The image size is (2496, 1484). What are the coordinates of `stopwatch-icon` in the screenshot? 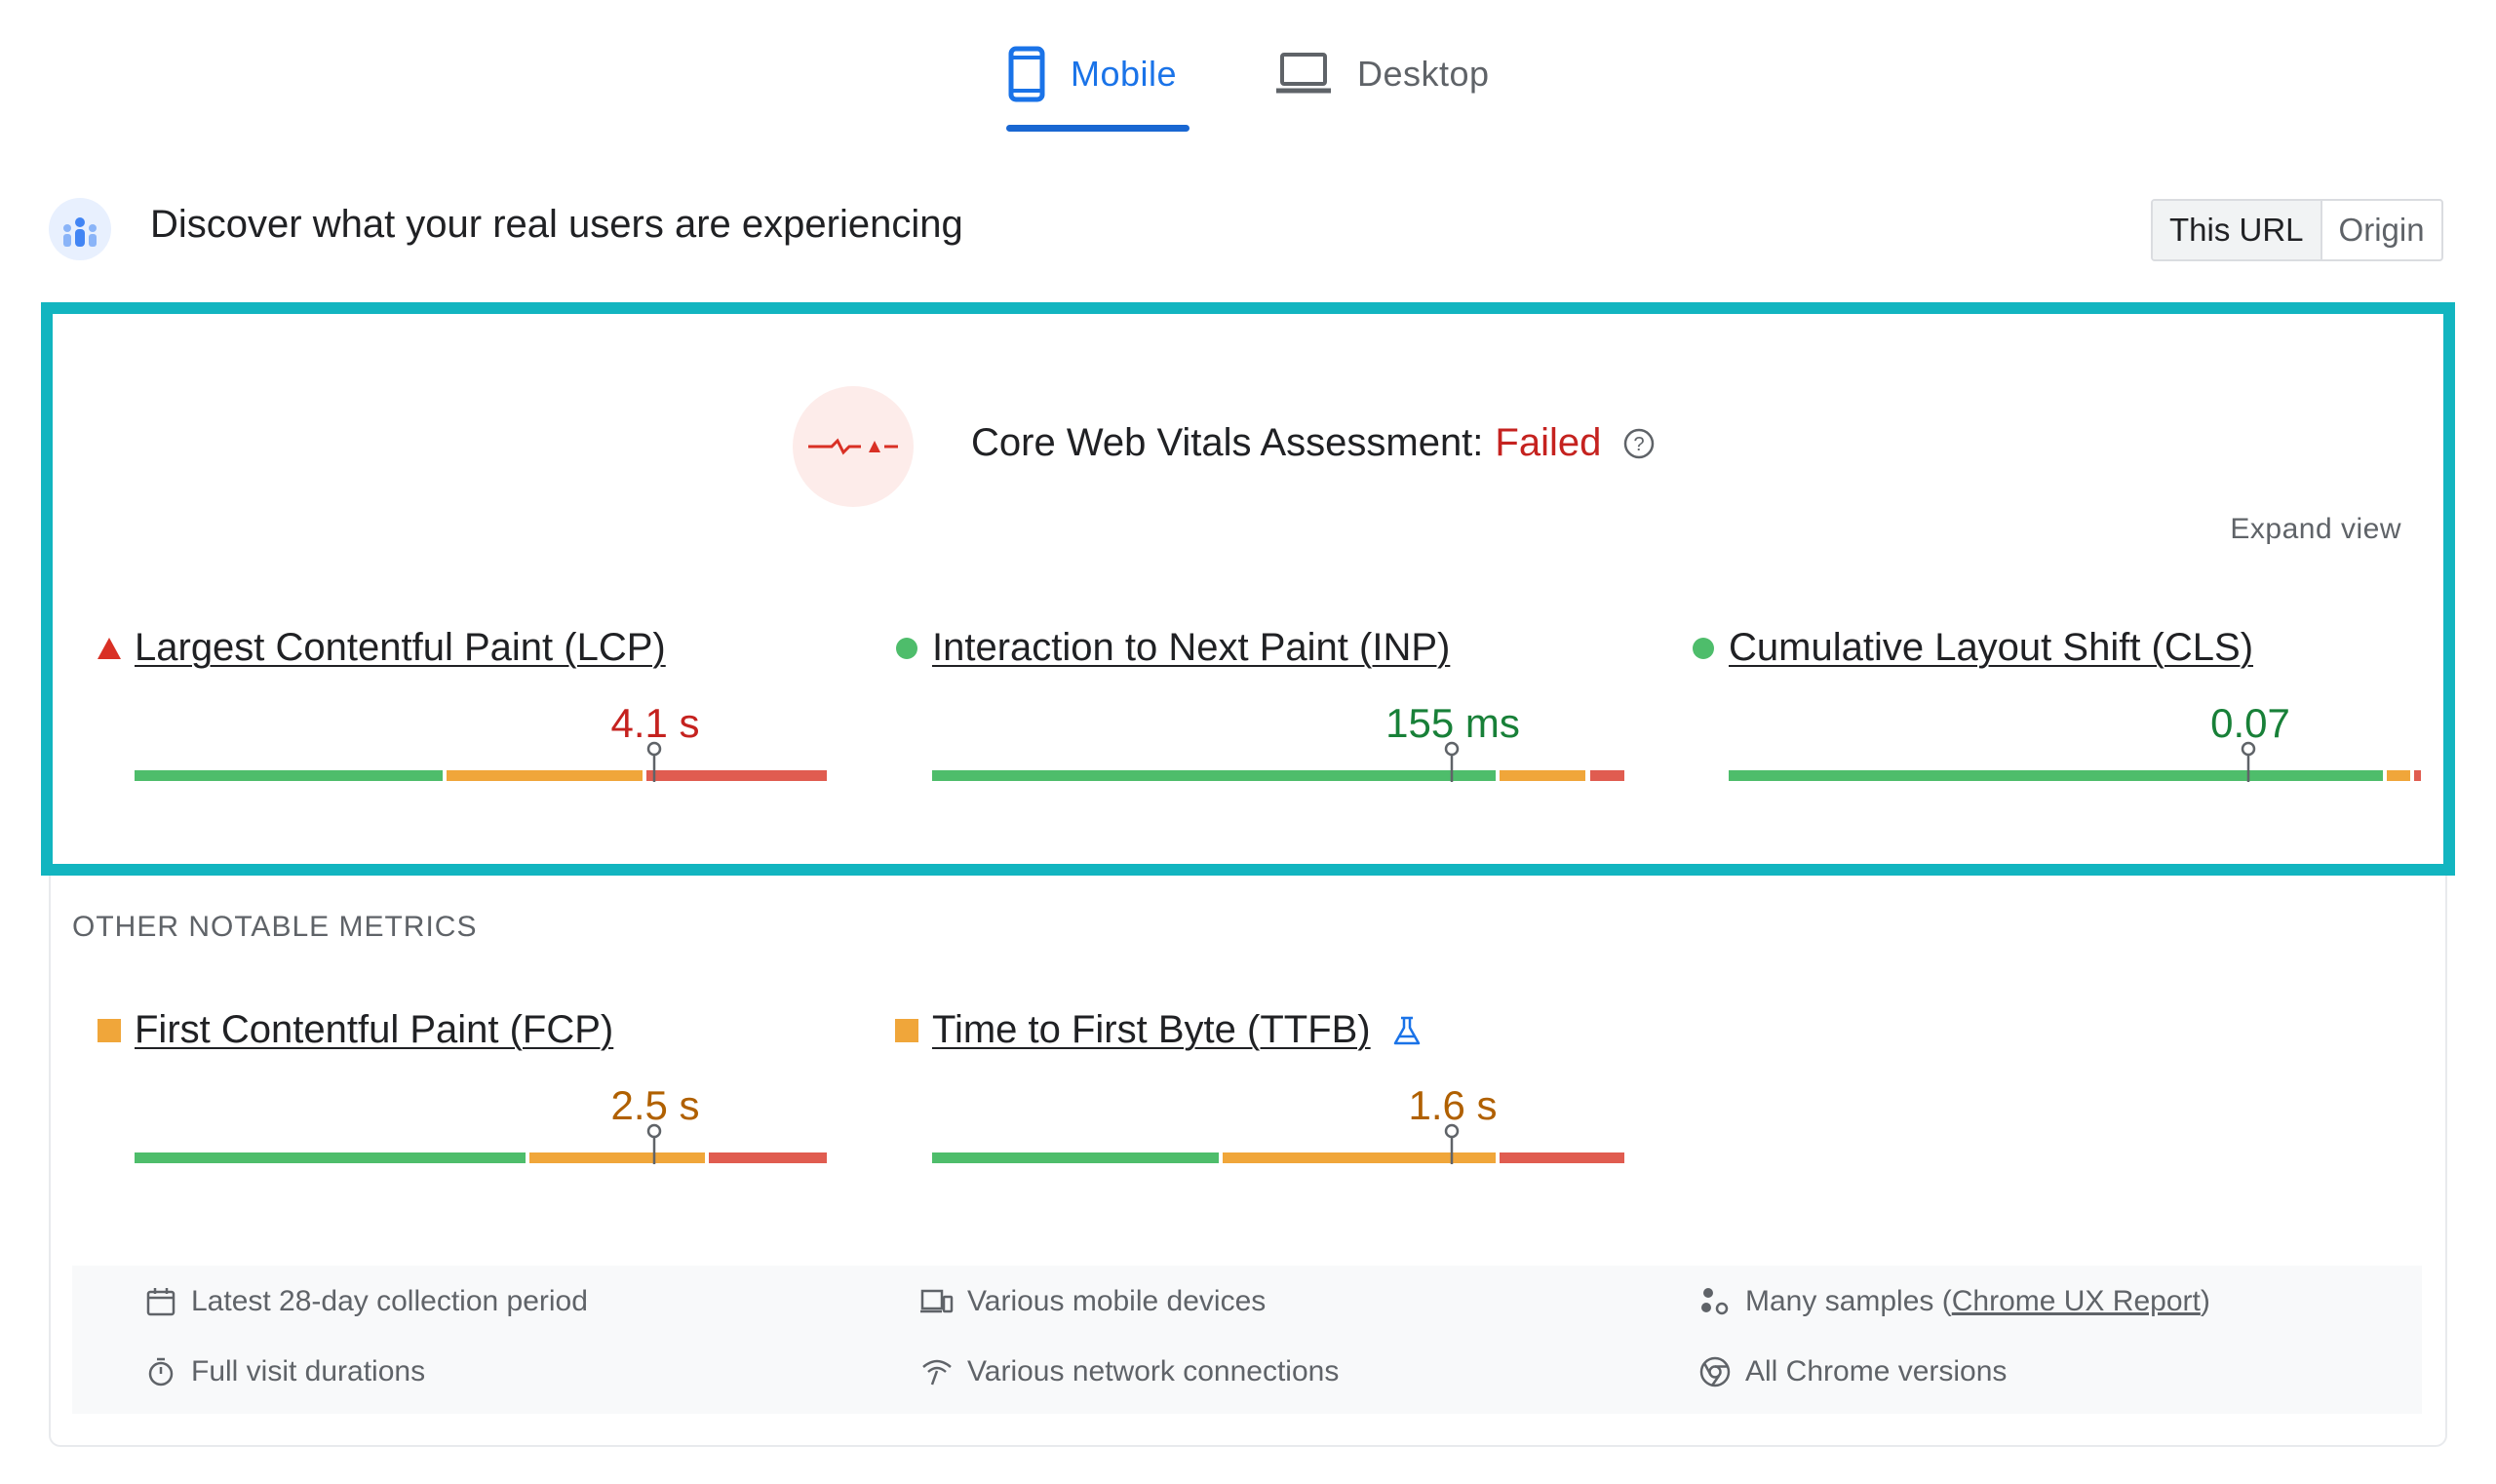 It's located at (160, 1371).